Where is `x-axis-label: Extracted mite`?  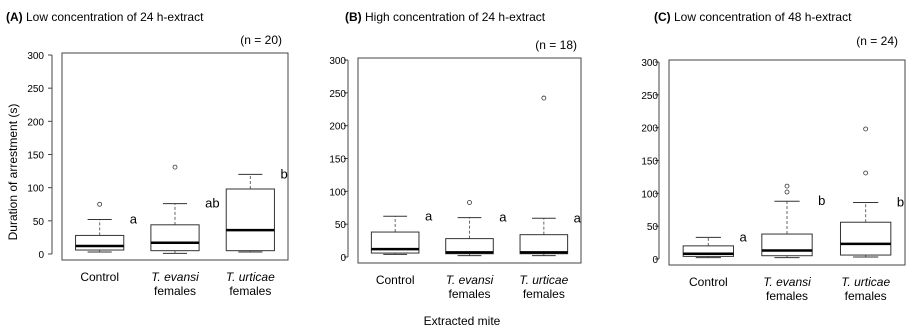
x-axis-label: Extracted mite is located at coordinates (462, 321).